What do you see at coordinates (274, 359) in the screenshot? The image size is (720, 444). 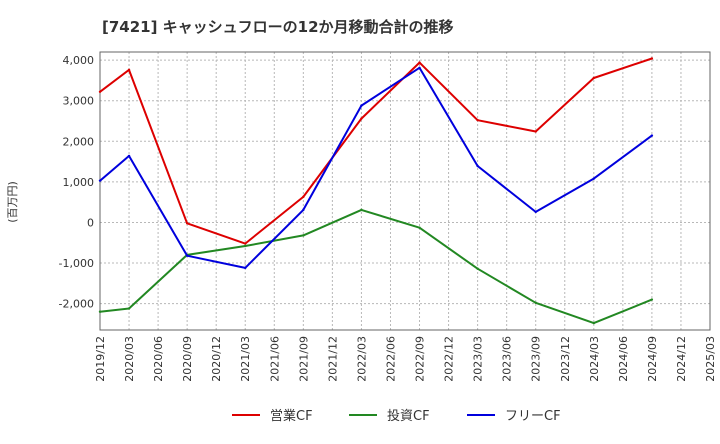 I see `x-tick-label: 2021/06` at bounding box center [274, 359].